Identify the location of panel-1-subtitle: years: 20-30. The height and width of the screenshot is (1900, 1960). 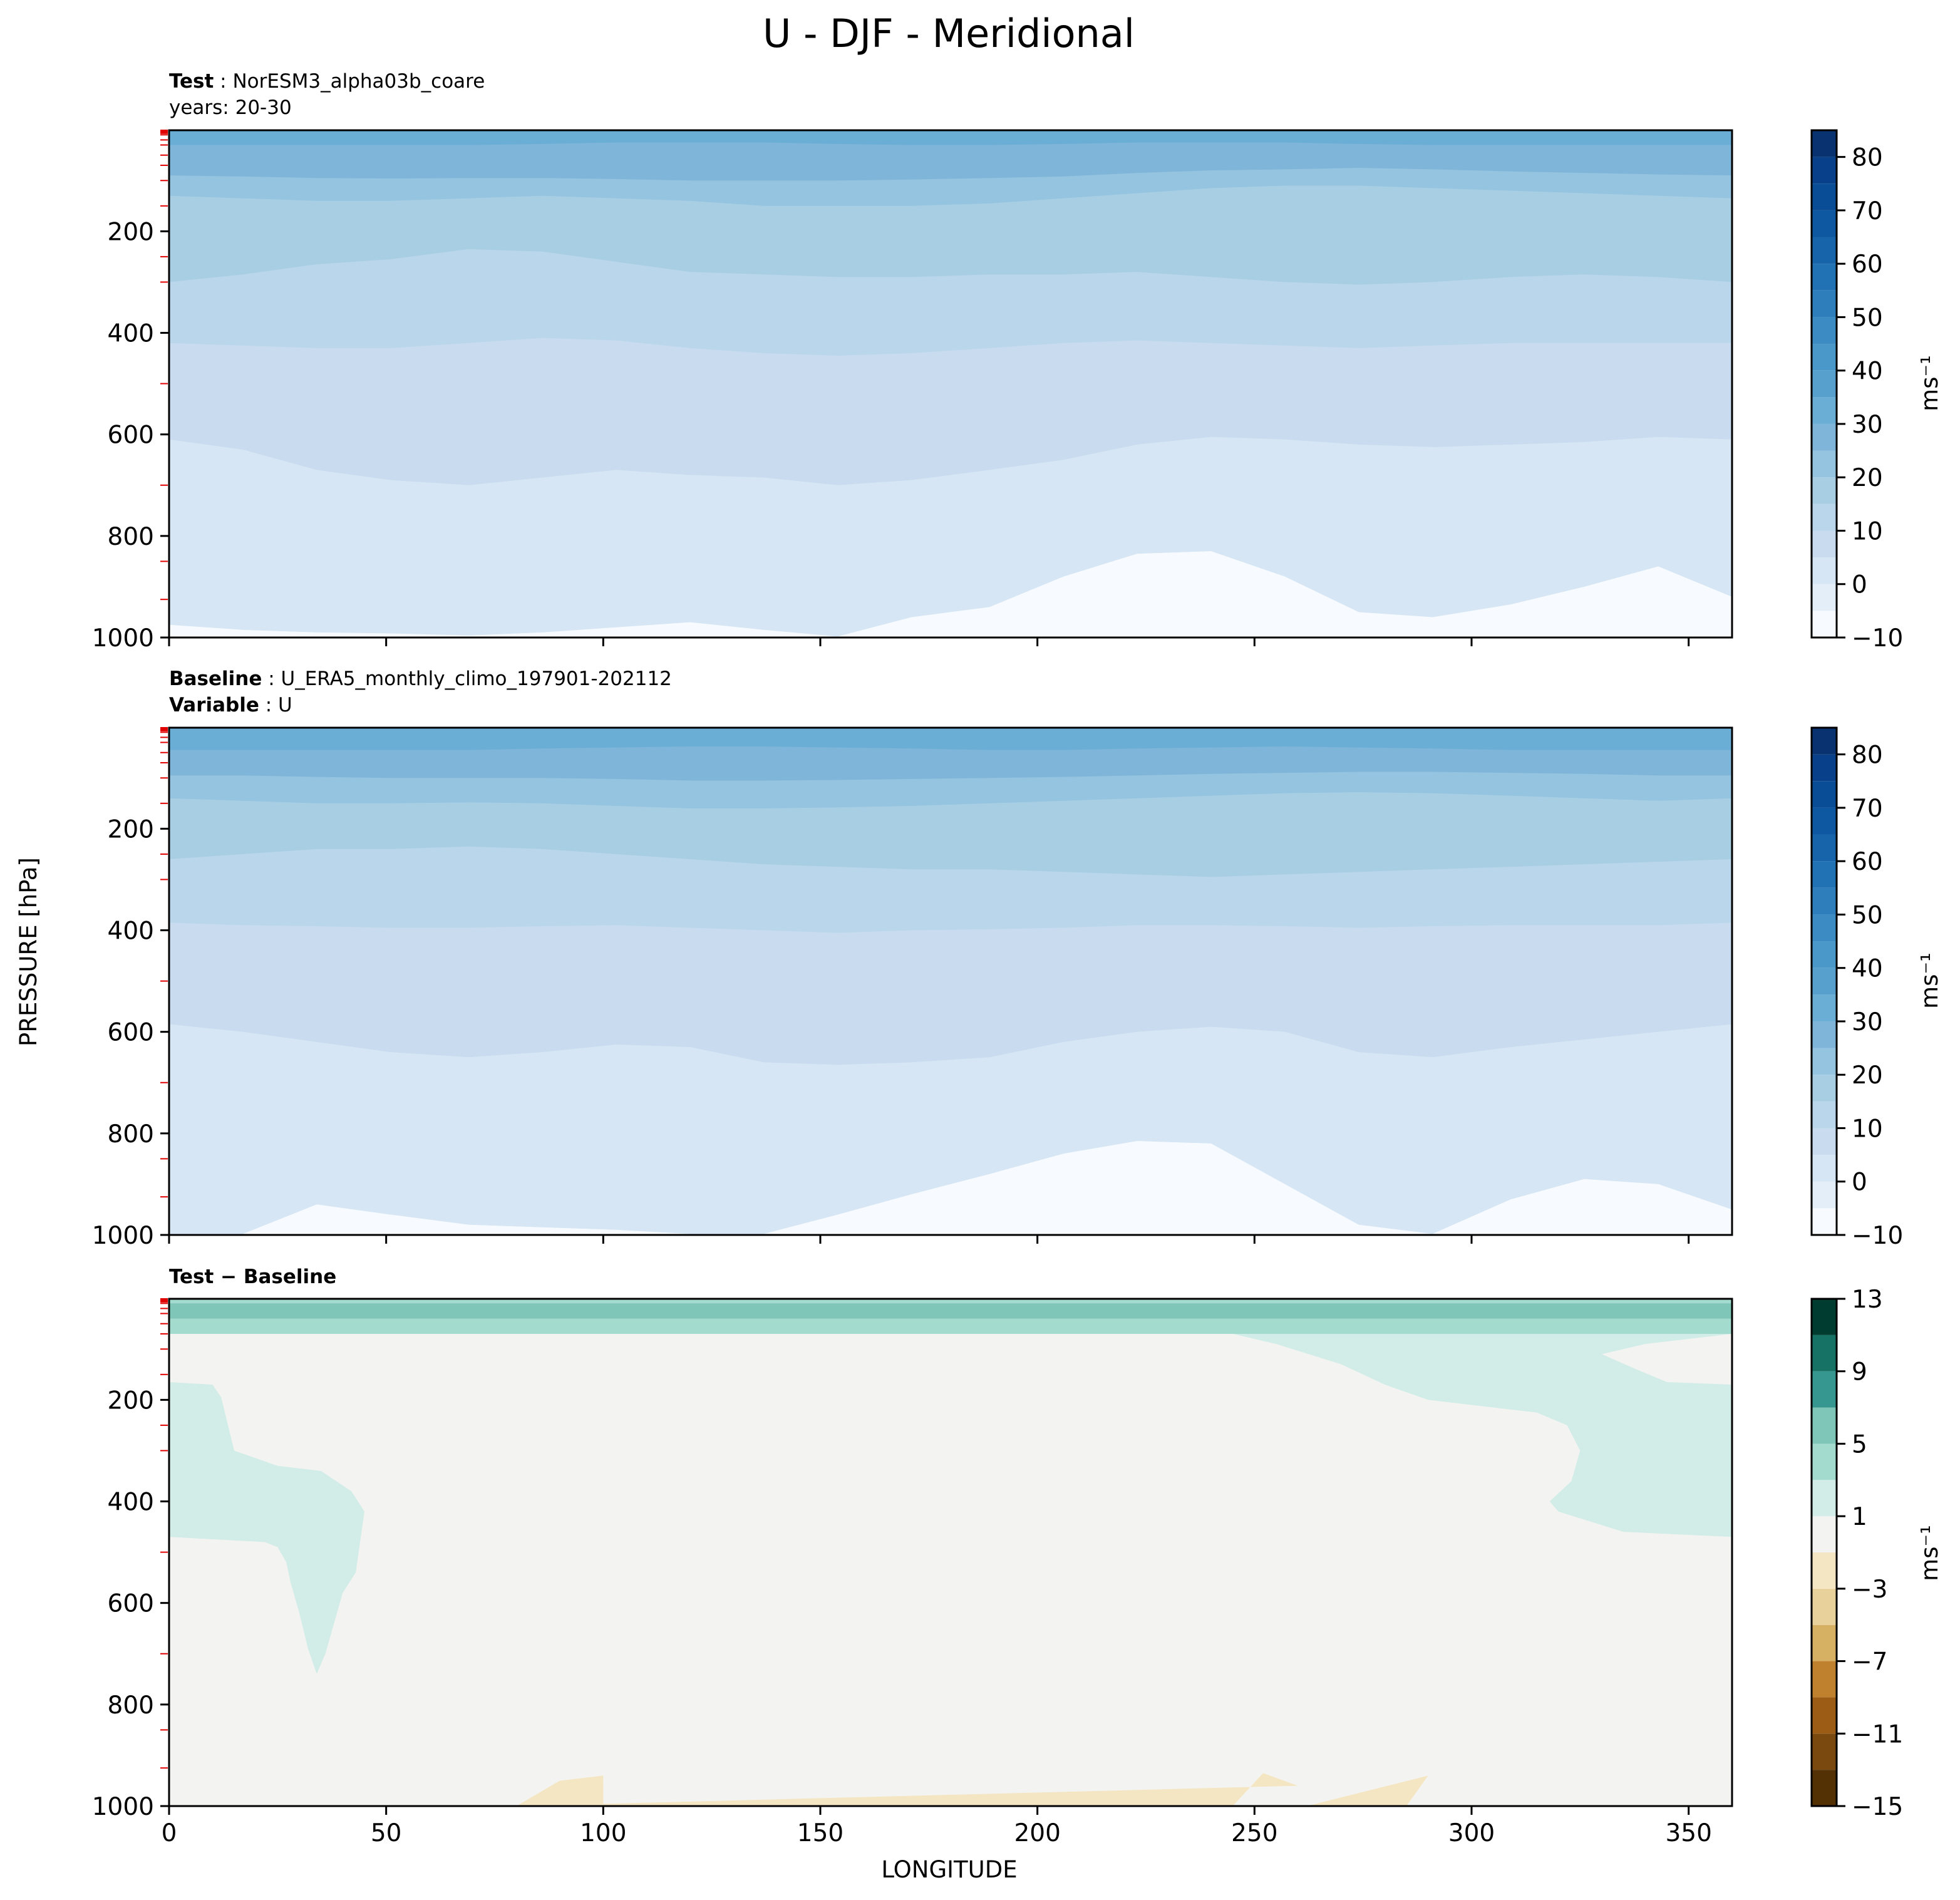
(231, 107).